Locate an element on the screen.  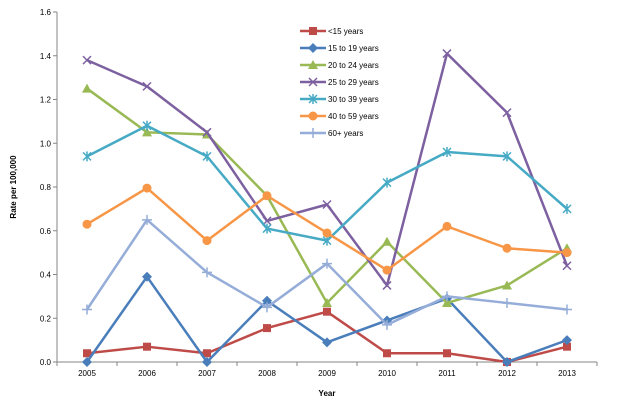
y-tick-label: 0.6 is located at coordinates (46, 231).